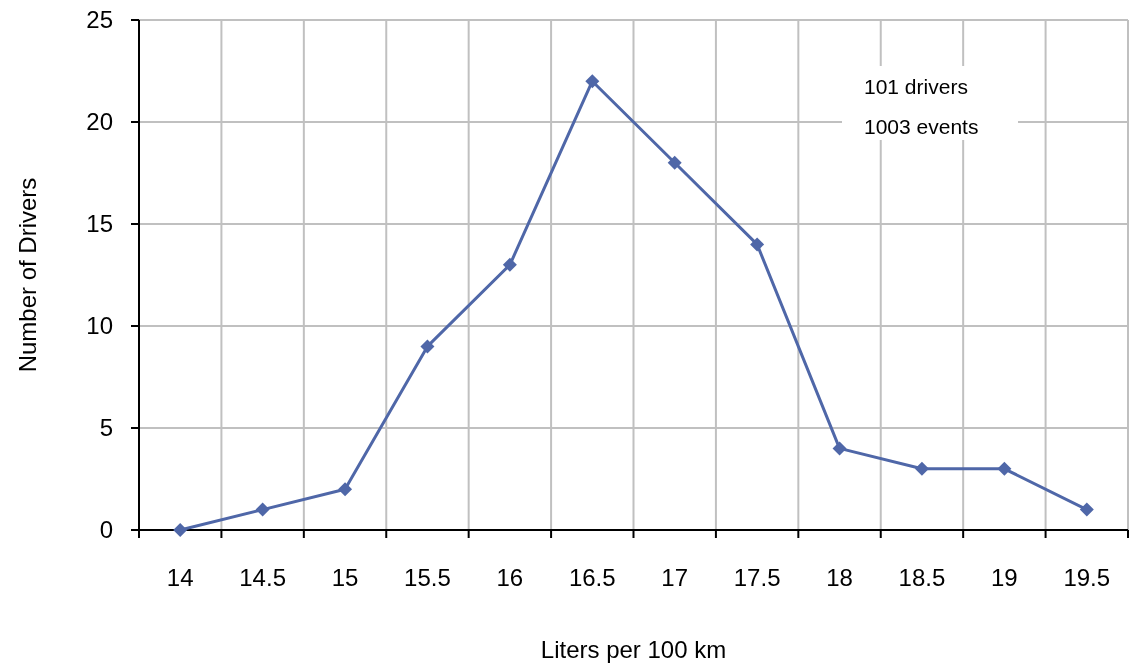  I want to click on x-tick-label: 14.5, so click(262, 577).